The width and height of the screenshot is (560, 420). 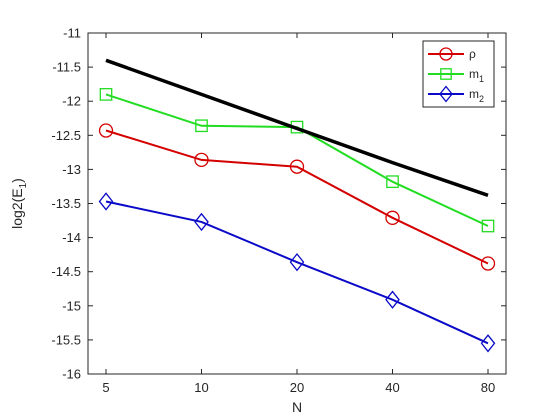 I want to click on y-tick-label: -14, so click(x=71, y=237).